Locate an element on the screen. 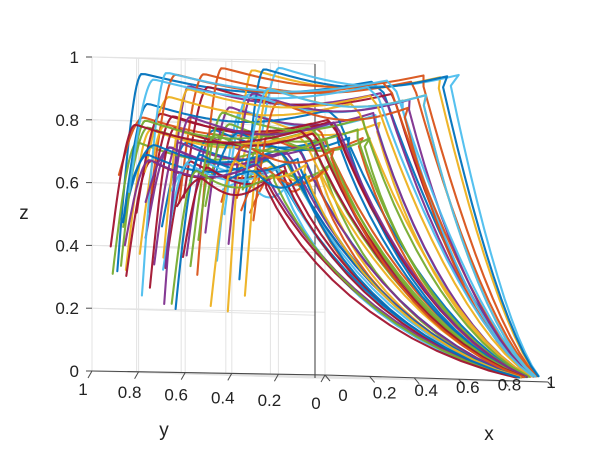  x-tick-label: 0.2 is located at coordinates (385, 392).